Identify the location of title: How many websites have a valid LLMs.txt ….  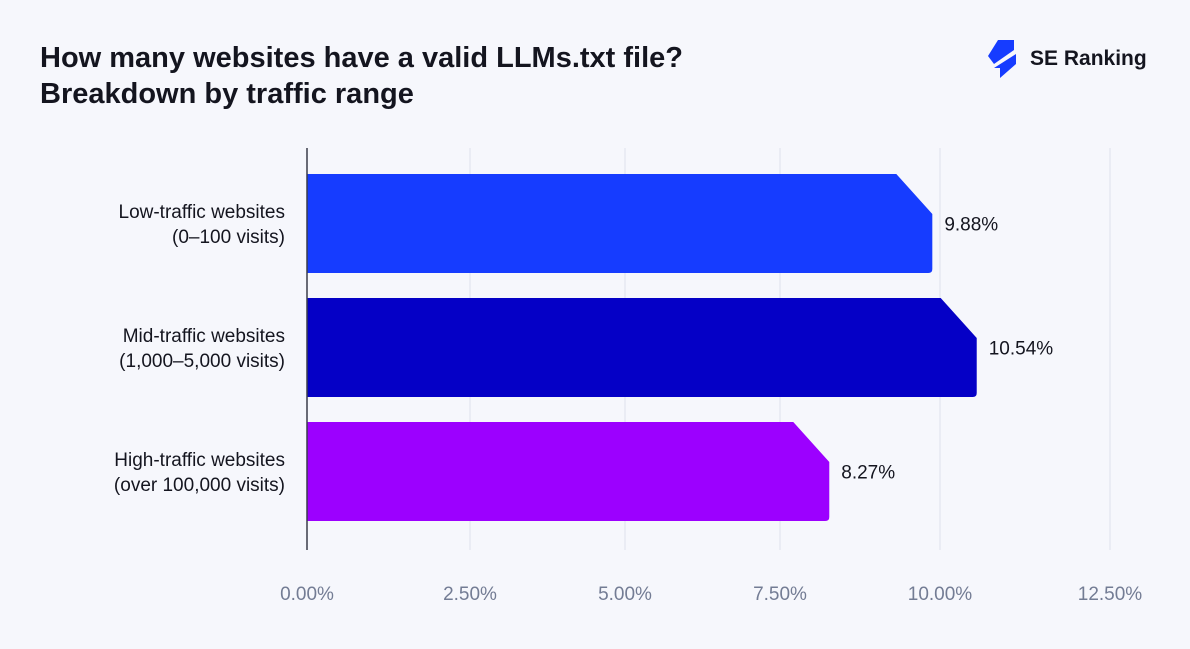
(362, 58).